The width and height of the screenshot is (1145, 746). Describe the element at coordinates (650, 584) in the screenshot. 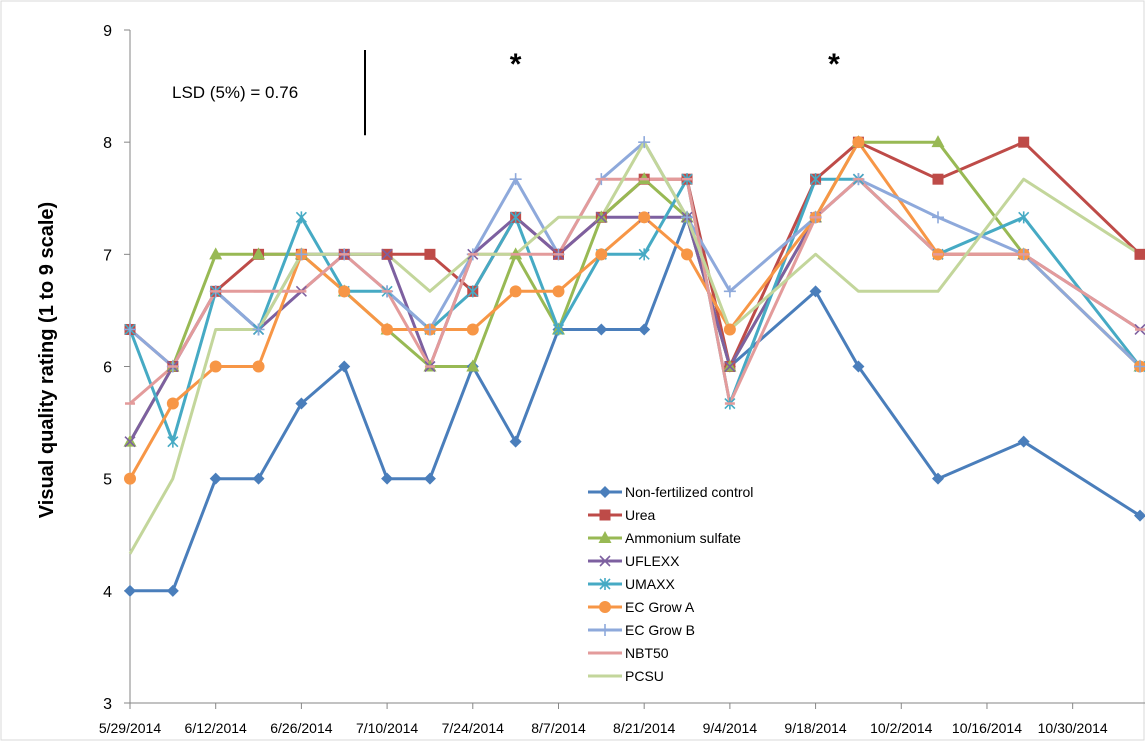

I see `legend-label: UMAXX` at that location.